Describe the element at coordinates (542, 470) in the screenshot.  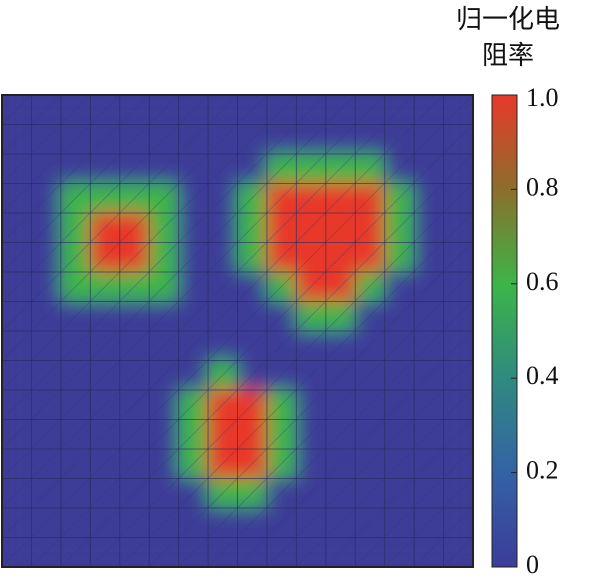
I see `colorbar-tick-label: 0.2` at that location.